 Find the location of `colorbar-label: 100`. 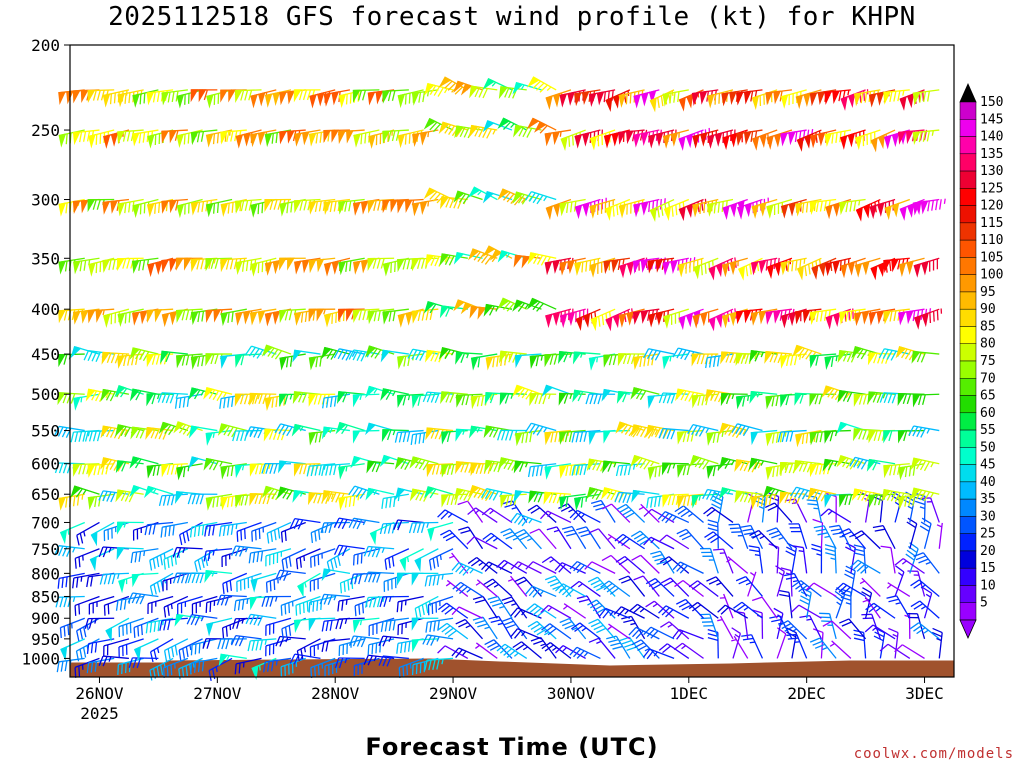

colorbar-label: 100 is located at coordinates (991, 275).